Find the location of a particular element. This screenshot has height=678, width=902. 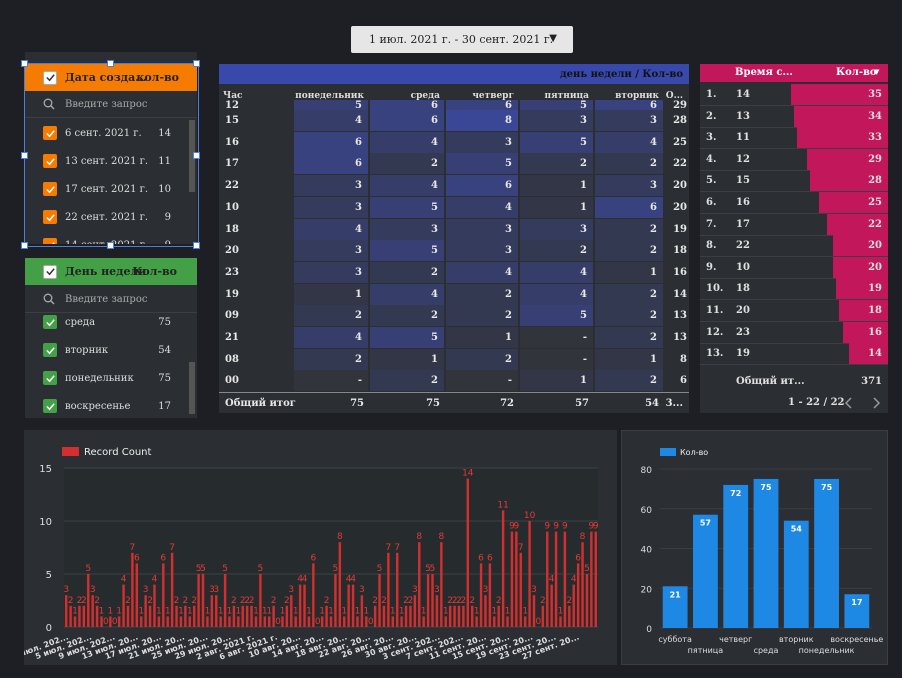

pivot-column-header: понедельник is located at coordinates (329, 96).